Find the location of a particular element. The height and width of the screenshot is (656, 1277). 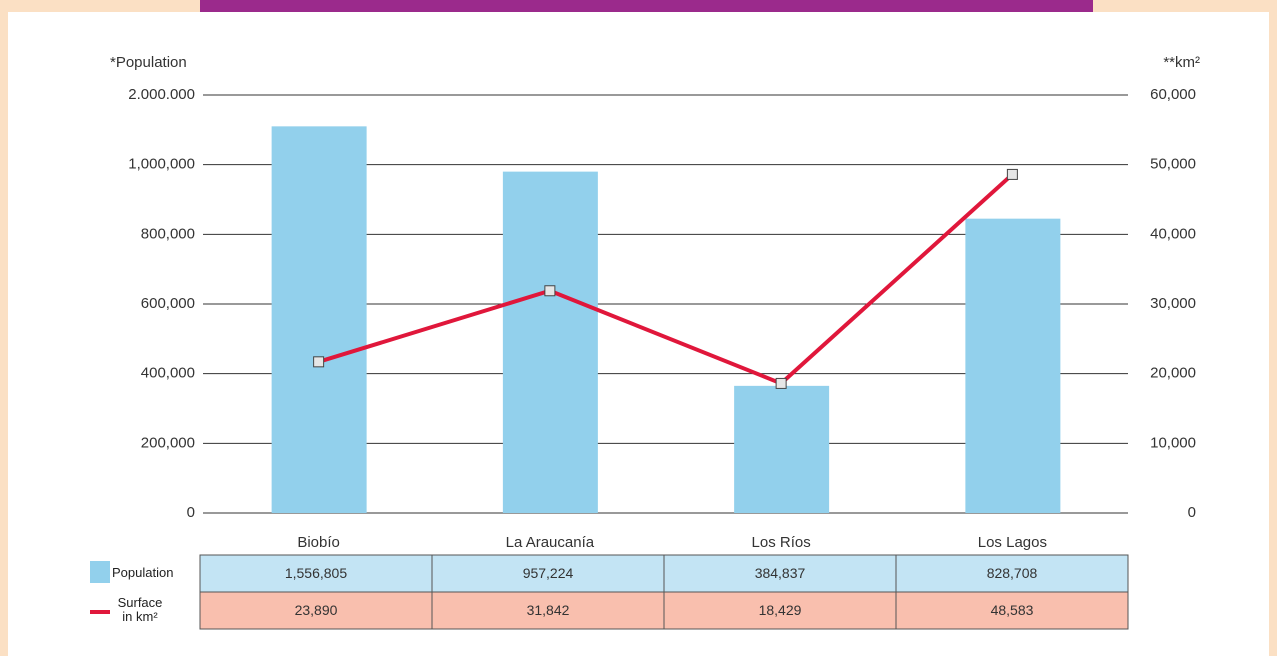

table-cell: 828,708 is located at coordinates (1012, 573).